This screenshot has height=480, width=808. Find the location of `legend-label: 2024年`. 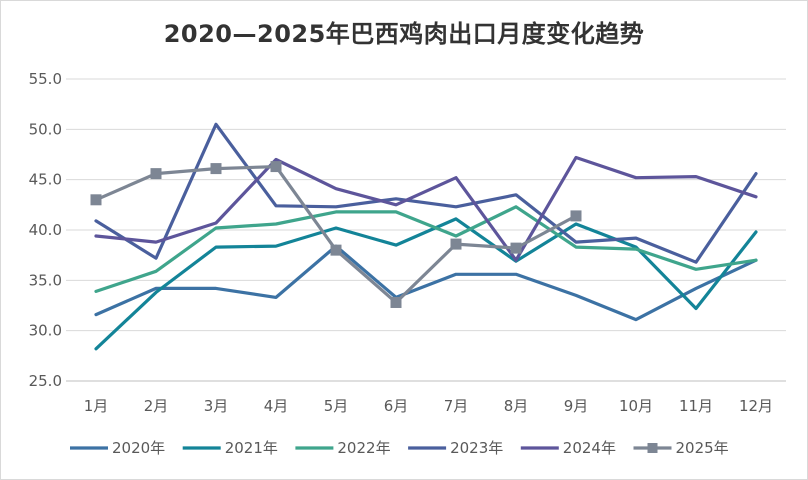

legend-label: 2024年 is located at coordinates (589, 448).